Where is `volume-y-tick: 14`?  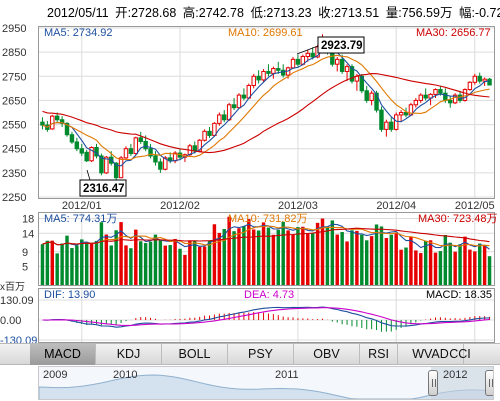 volume-y-tick: 14 is located at coordinates (28, 234).